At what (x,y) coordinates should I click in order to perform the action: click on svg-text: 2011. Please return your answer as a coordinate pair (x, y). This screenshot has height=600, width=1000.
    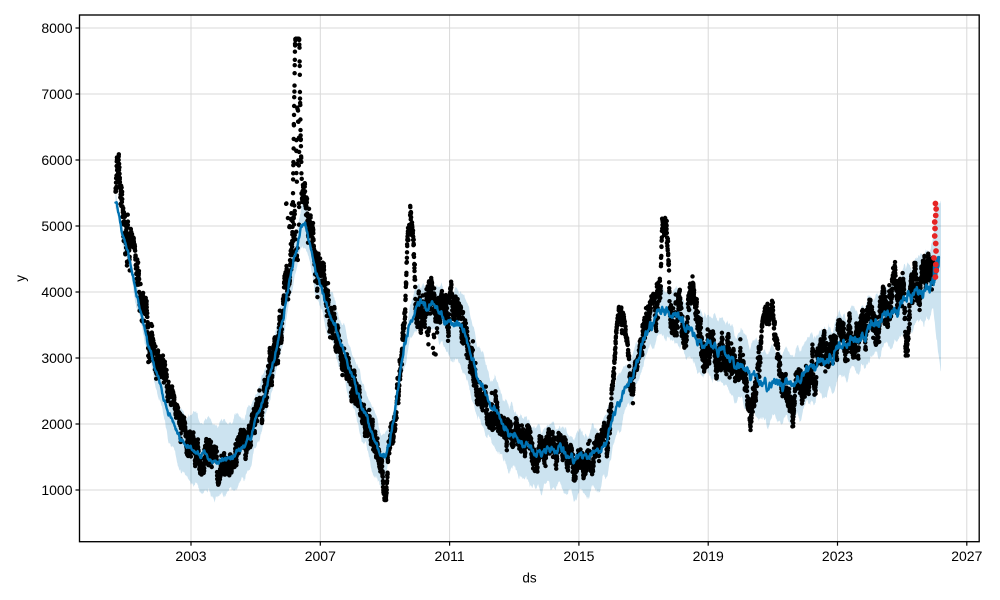
    Looking at the image, I should click on (450, 556).